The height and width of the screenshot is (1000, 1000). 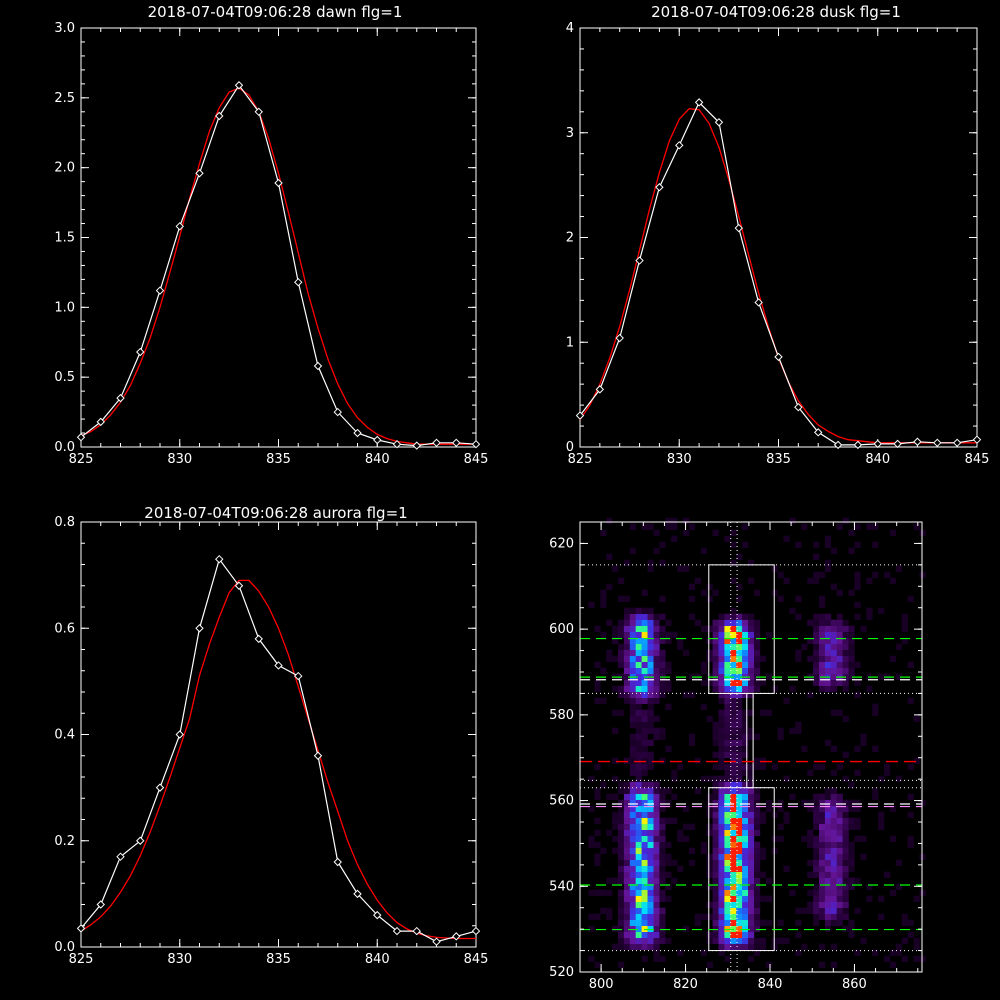 What do you see at coordinates (561, 886) in the screenshot?
I see `y-tick-label: 540` at bounding box center [561, 886].